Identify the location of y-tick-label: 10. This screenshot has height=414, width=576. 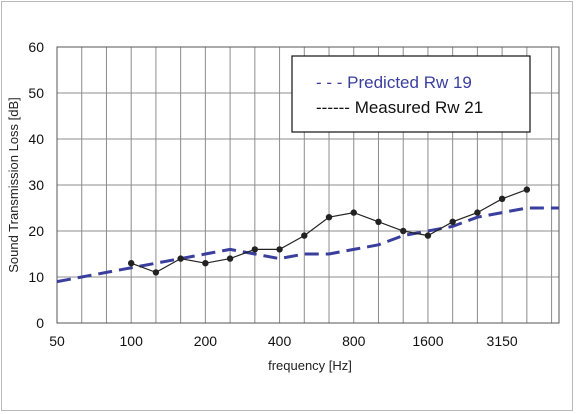
(36, 277).